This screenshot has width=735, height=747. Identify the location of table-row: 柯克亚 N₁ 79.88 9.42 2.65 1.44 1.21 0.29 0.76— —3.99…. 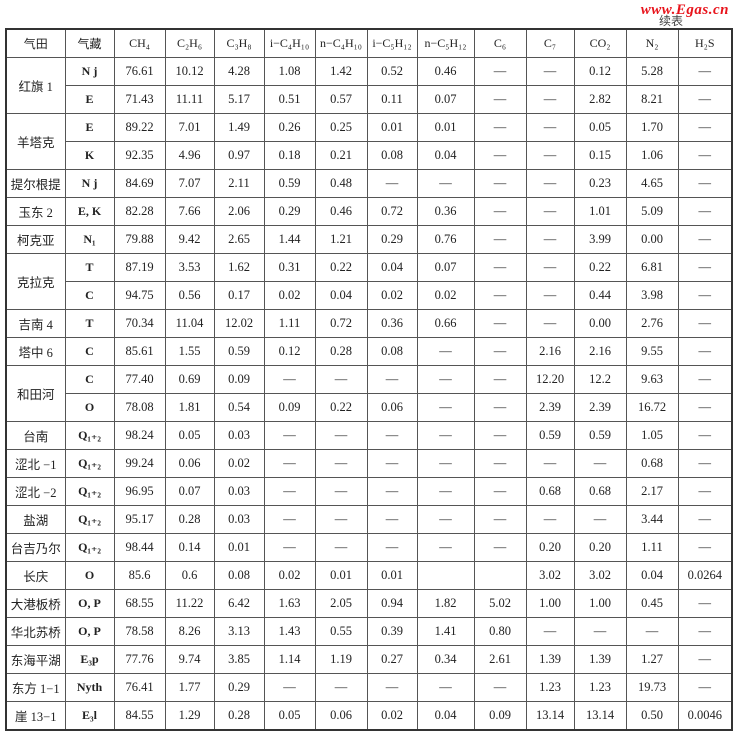
(369, 239).